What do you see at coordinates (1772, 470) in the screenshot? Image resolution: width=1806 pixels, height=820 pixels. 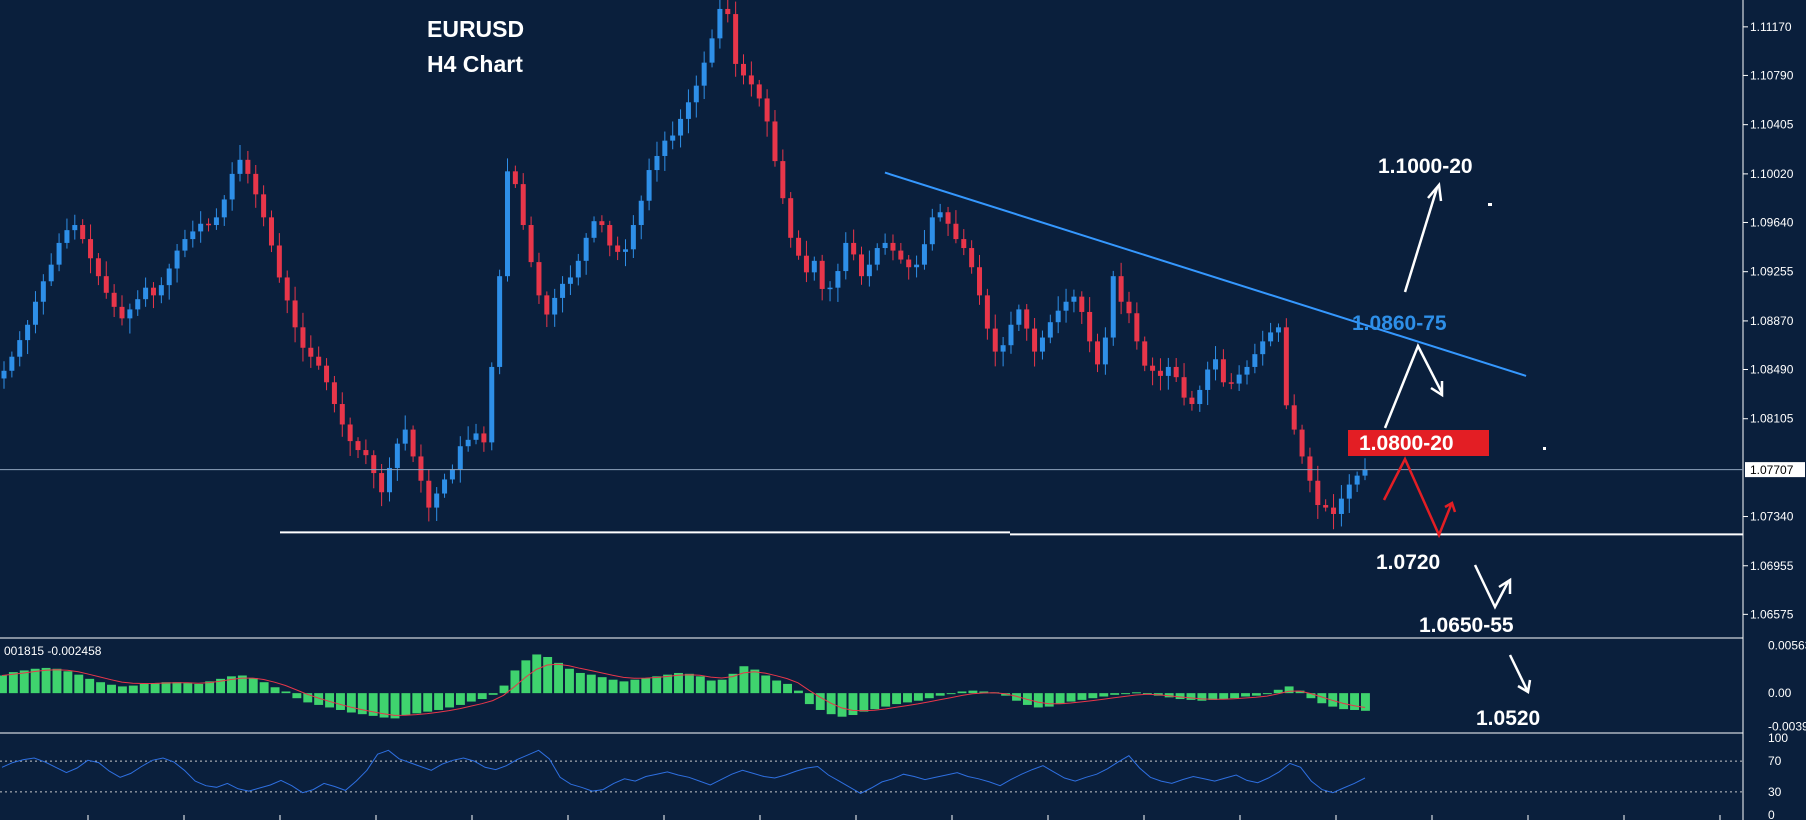 I see `current-price-label: 1.07707` at bounding box center [1772, 470].